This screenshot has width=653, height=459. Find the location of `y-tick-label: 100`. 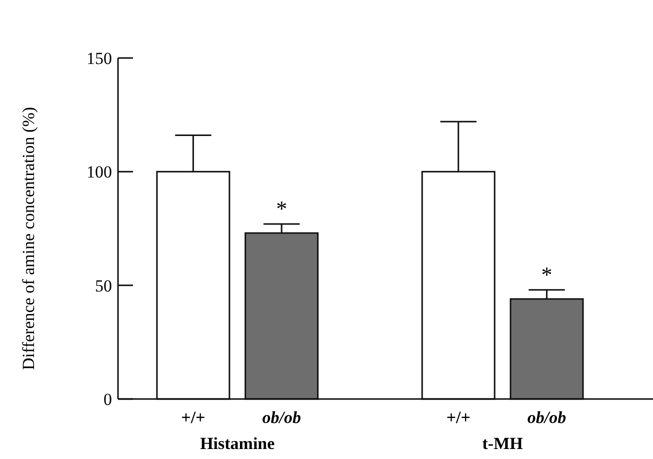

y-tick-label: 100 is located at coordinates (99, 172).